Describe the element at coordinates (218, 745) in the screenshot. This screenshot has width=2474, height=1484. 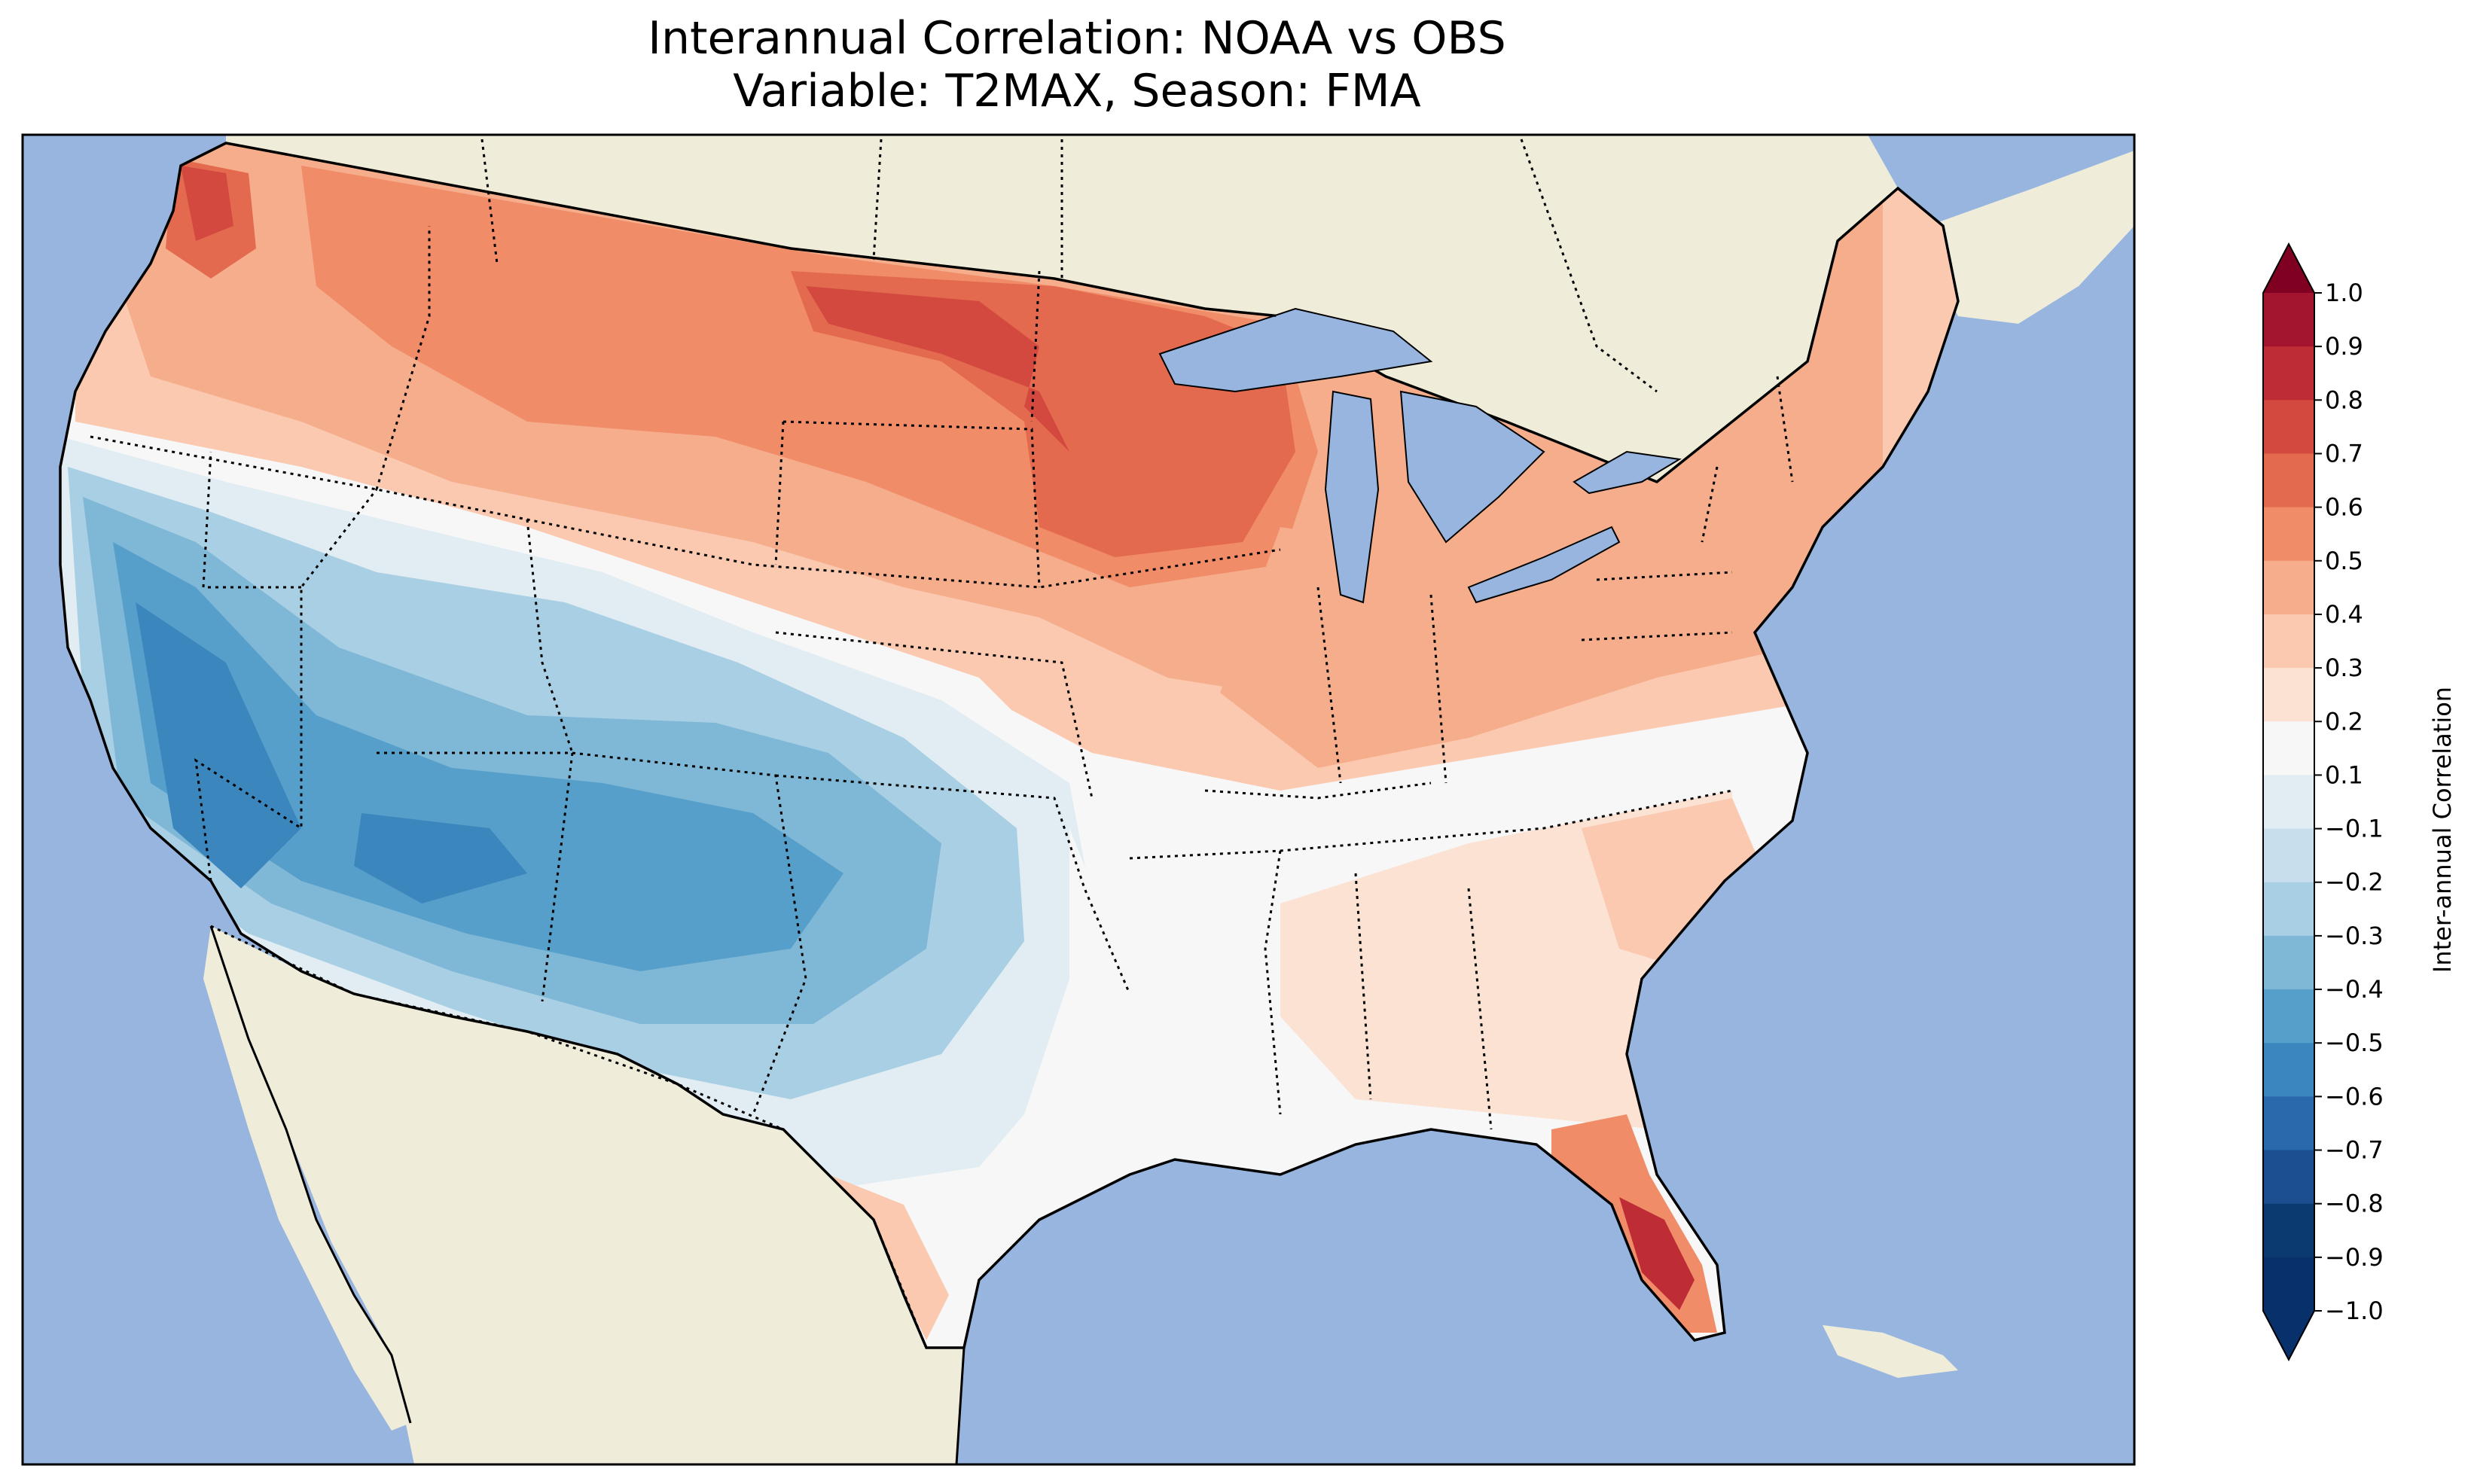
I see `region-california-strong` at that location.